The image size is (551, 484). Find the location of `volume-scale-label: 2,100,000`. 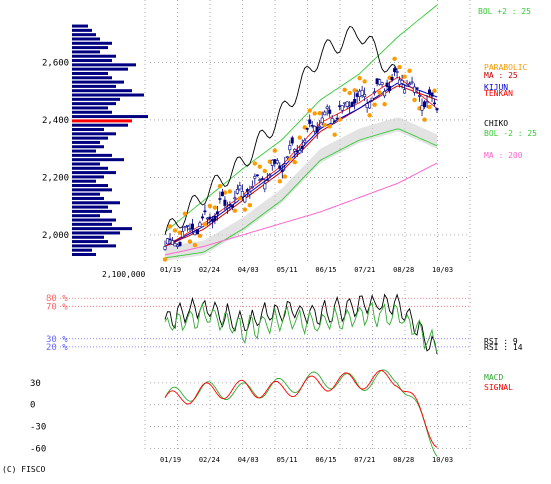

volume-scale-label: 2,100,000 is located at coordinates (124, 274).